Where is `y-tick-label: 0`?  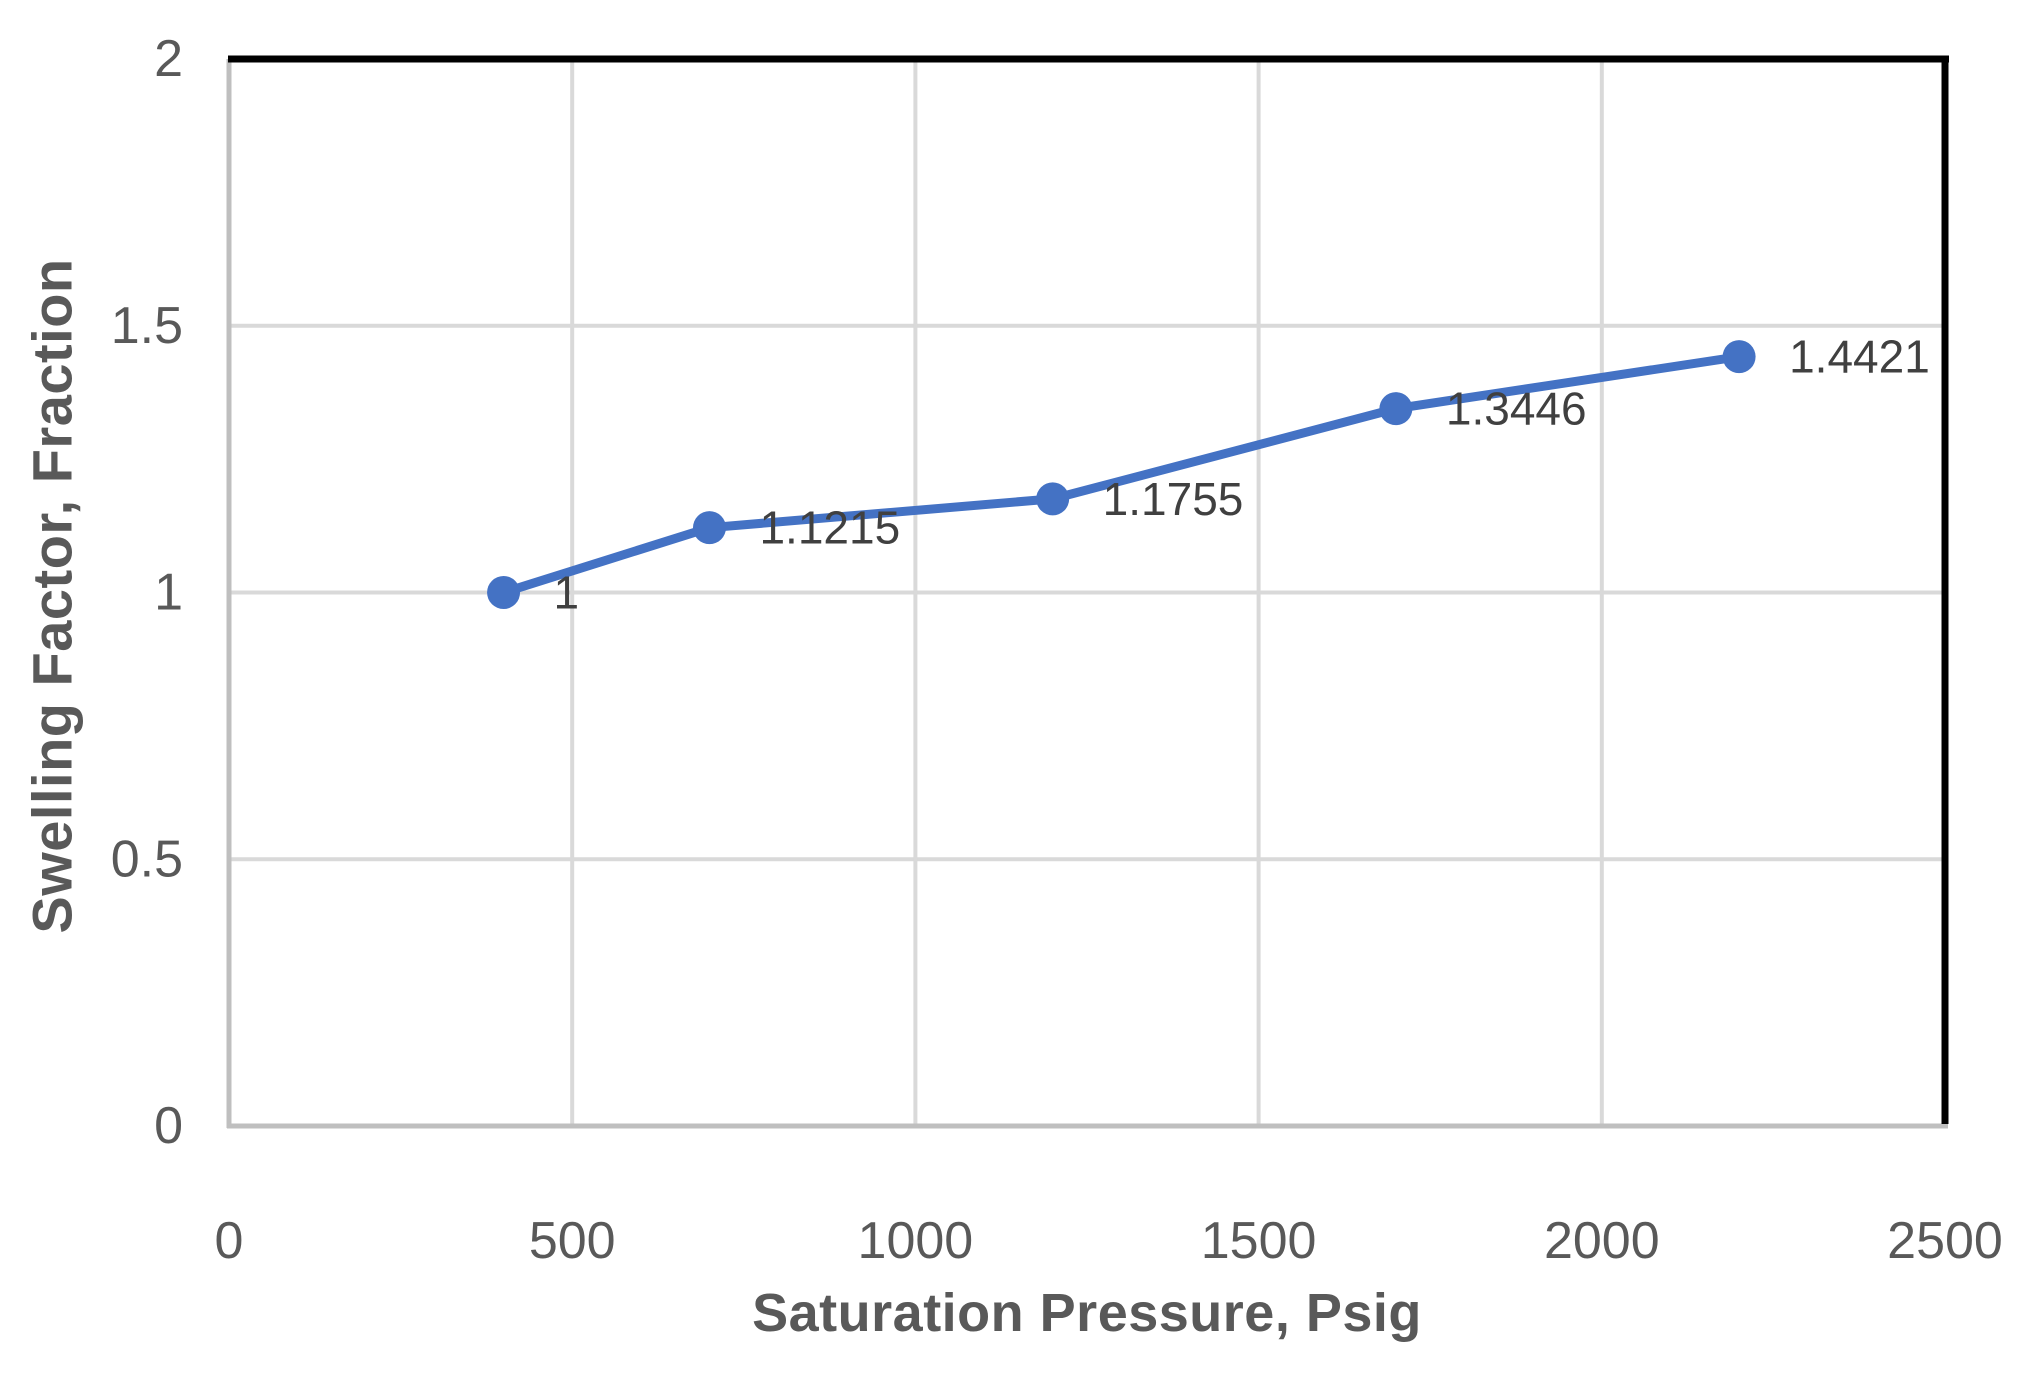 y-tick-label: 0 is located at coordinates (168, 1126).